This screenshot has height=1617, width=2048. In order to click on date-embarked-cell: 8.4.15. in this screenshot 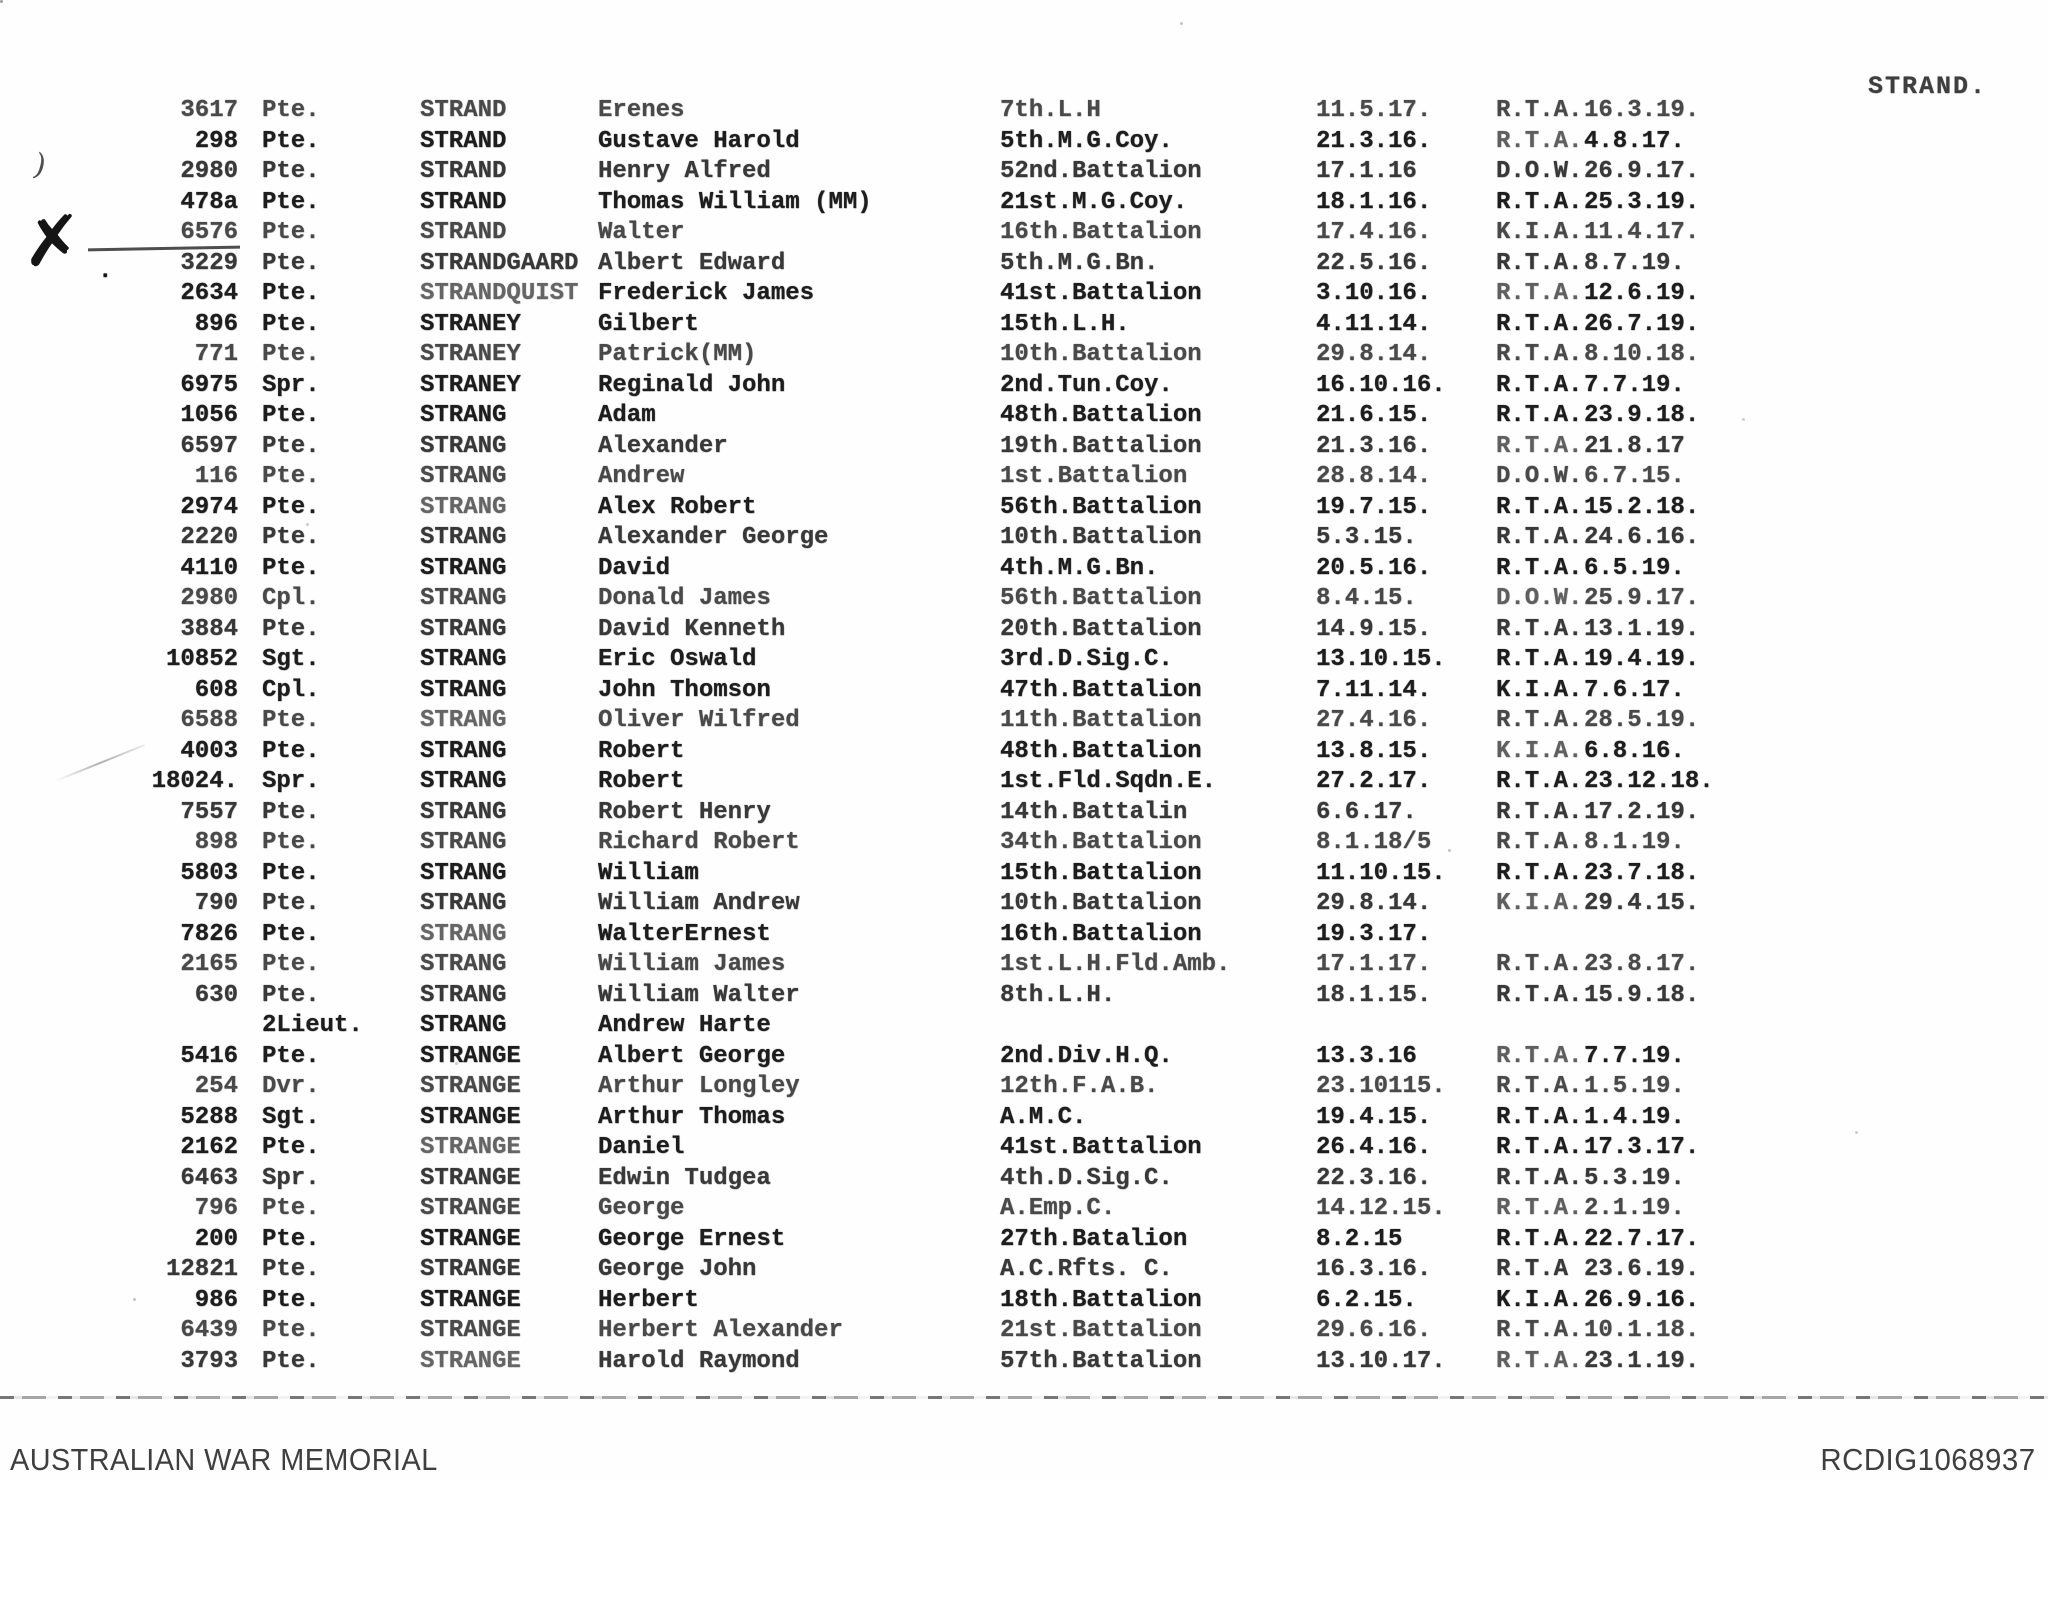, I will do `click(1366, 598)`.